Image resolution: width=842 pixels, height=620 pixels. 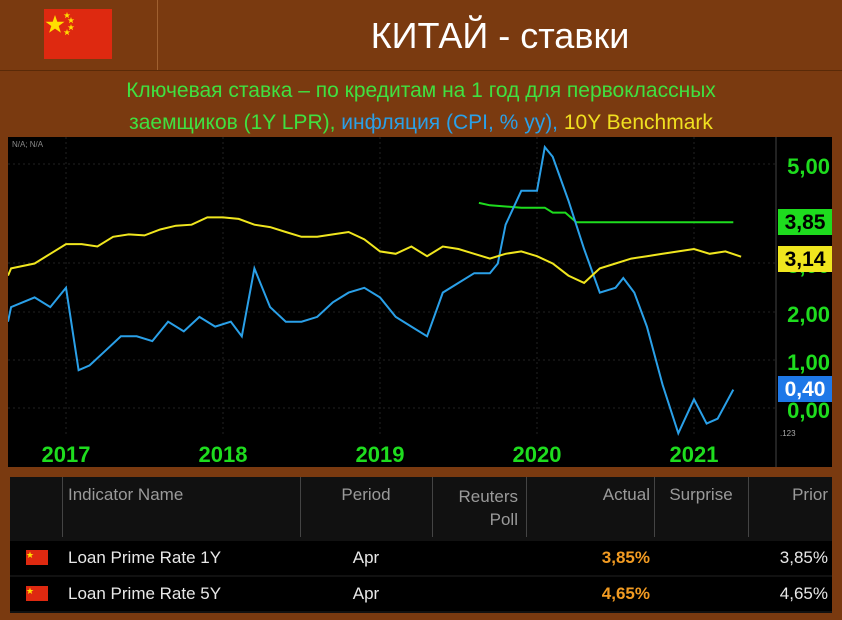 What do you see at coordinates (421, 558) in the screenshot?
I see `table-row: Loan Prime Rate 1Y Apr 3,85% 3,85%` at bounding box center [421, 558].